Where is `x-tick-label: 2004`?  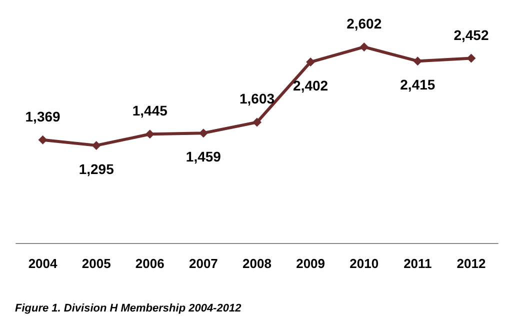
x-tick-label: 2004 is located at coordinates (43, 263).